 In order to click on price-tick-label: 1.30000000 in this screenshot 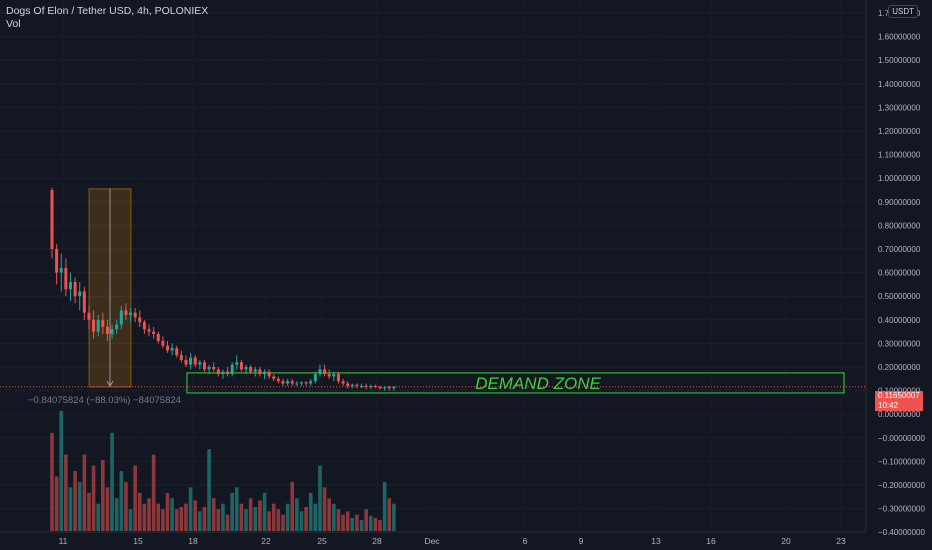, I will do `click(899, 107)`.